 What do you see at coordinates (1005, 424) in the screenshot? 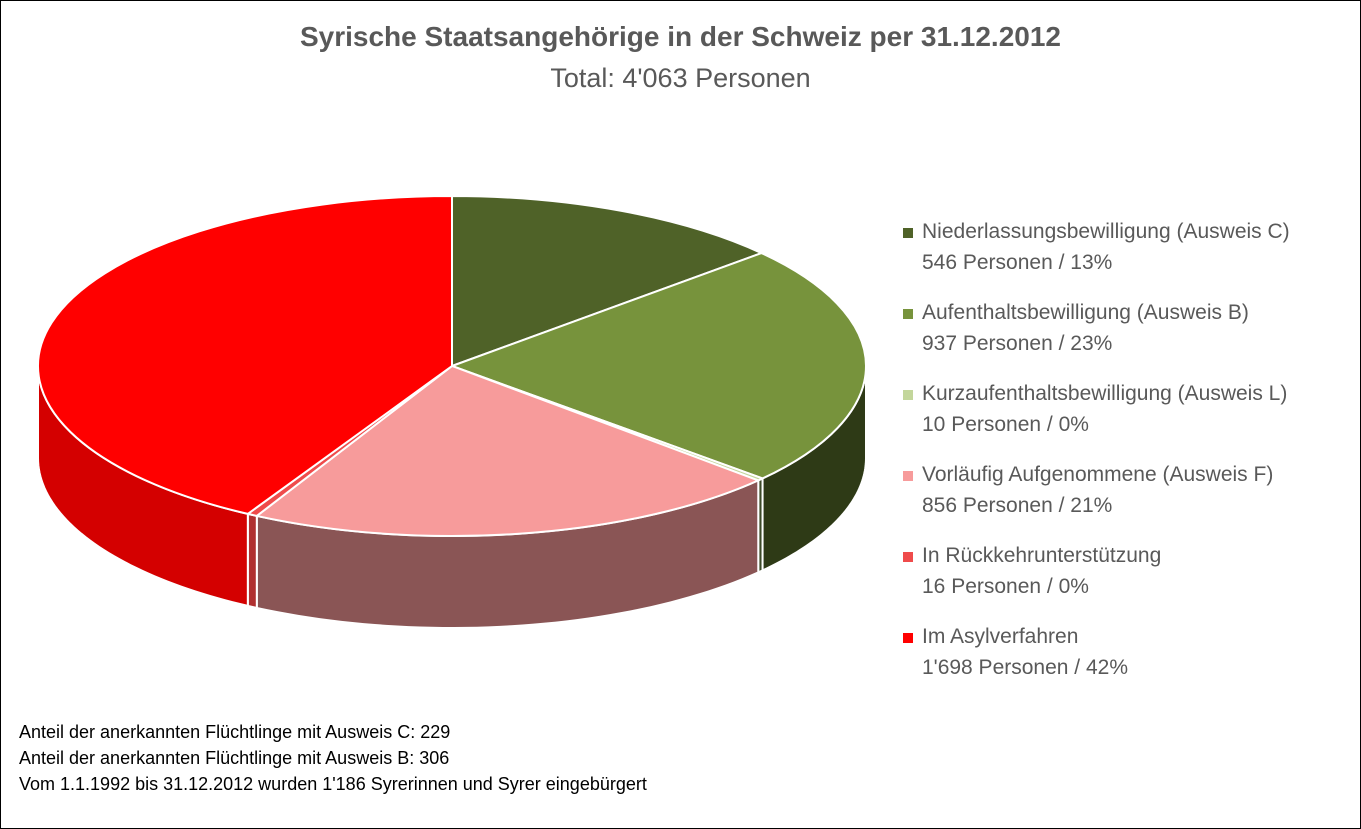
I see `legend-value: 10 Personen / 0%` at bounding box center [1005, 424].